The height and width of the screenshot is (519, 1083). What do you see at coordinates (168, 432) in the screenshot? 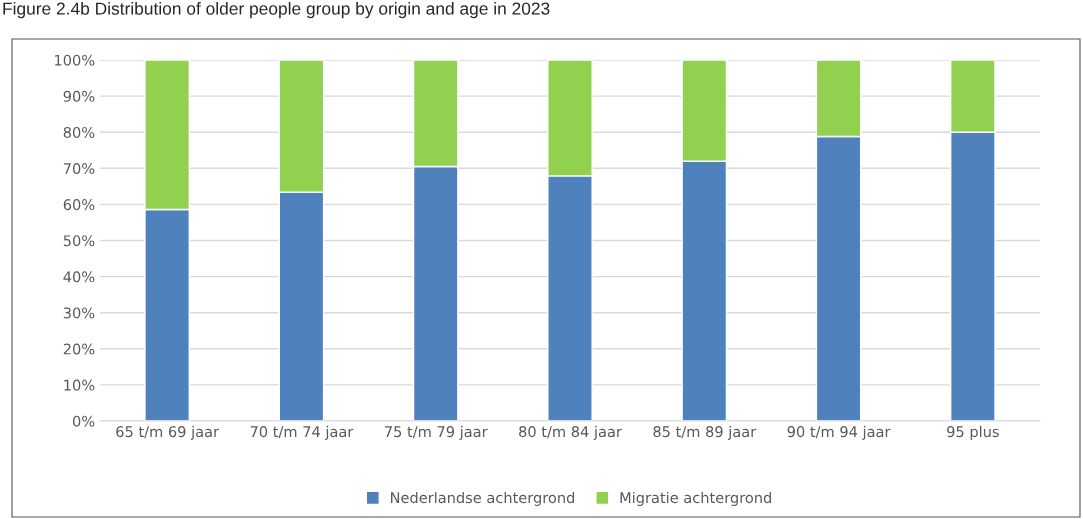
I see `x-tick-label: 65 t/m 69 jaar` at bounding box center [168, 432].